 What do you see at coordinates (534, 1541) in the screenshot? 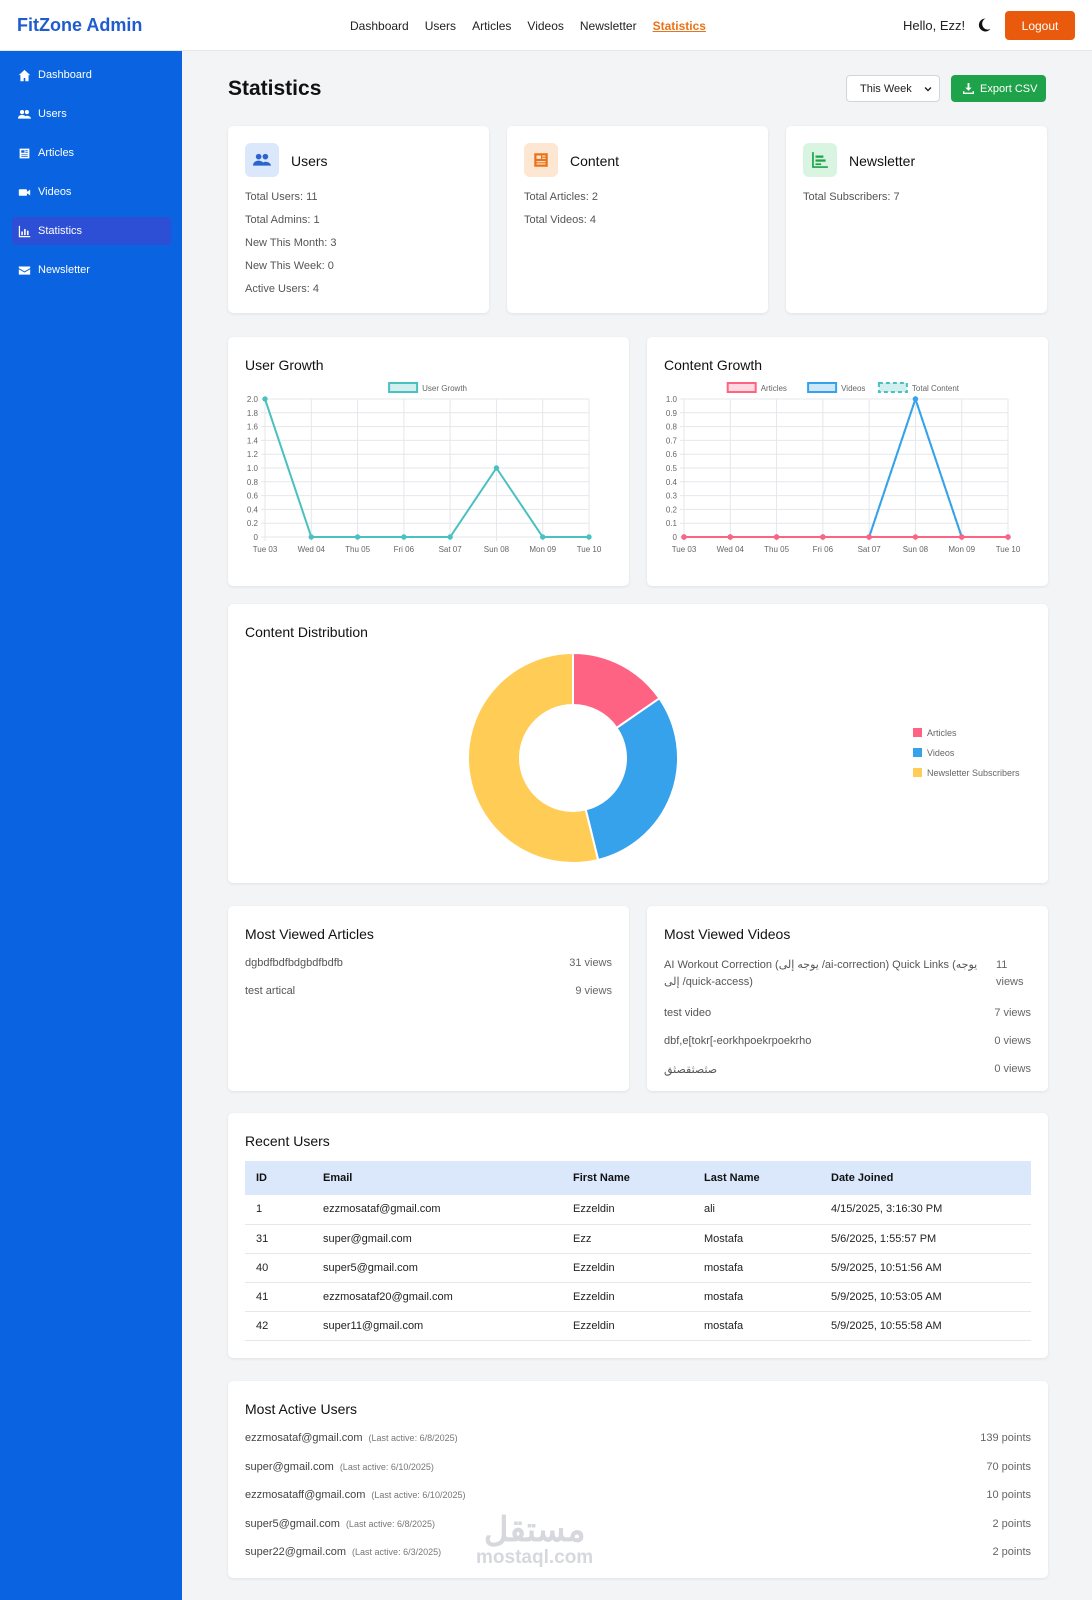
I see `watermark: مستقل mostaql.com` at bounding box center [534, 1541].